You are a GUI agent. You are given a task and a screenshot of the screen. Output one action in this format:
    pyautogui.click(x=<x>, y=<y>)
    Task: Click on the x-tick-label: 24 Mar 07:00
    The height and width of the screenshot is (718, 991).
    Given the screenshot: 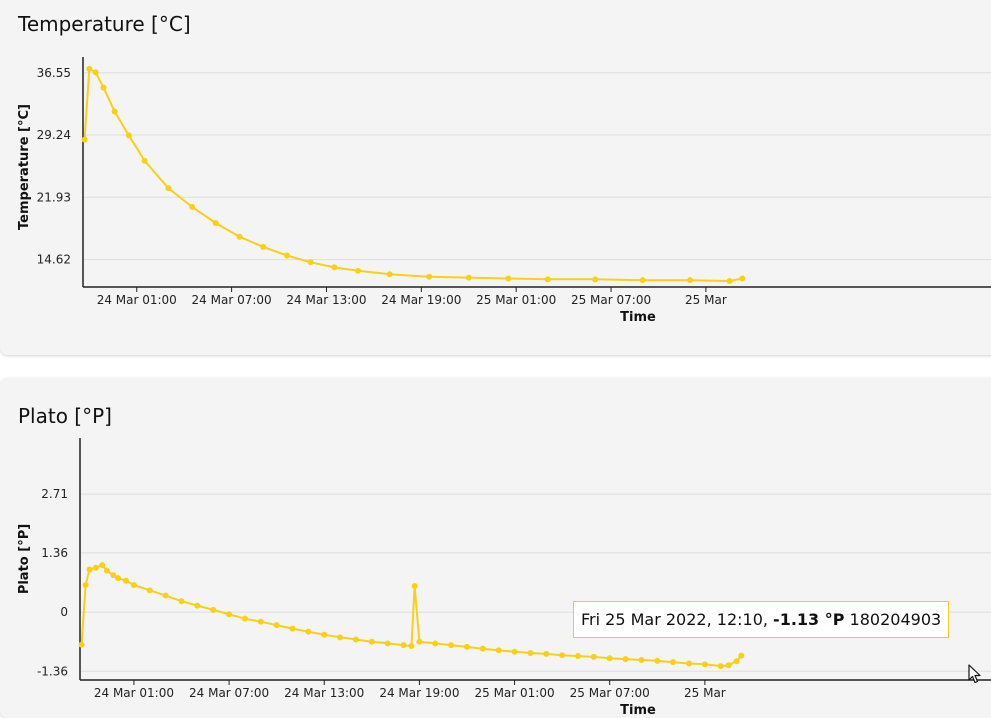 What is the action you would take?
    pyautogui.click(x=229, y=693)
    